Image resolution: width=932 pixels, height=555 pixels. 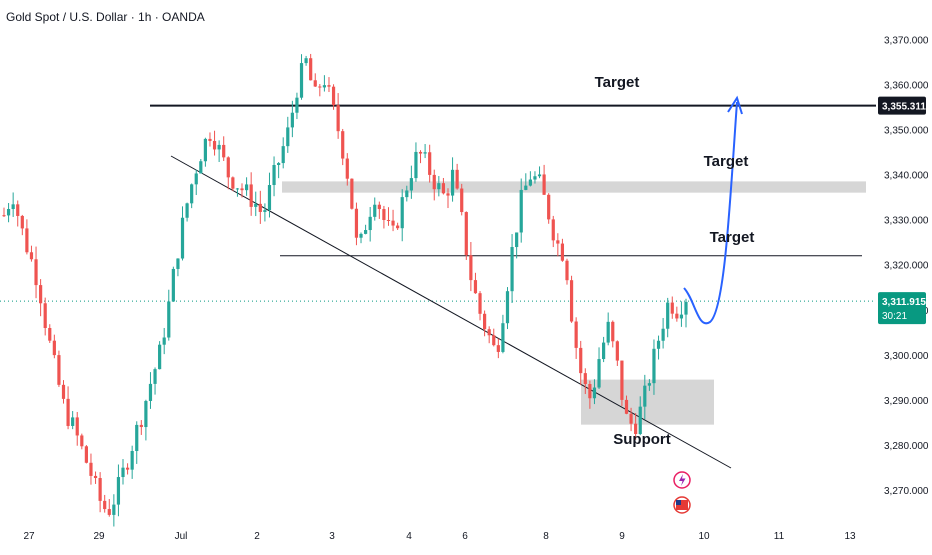 I want to click on target-price-tag-text: 3,355.311, so click(x=904, y=107).